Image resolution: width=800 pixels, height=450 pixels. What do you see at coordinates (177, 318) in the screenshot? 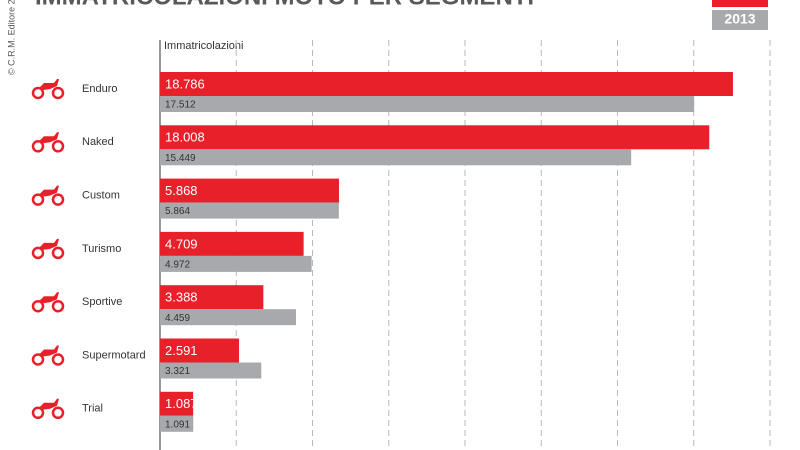
I see `value-label: 4.459` at bounding box center [177, 318].